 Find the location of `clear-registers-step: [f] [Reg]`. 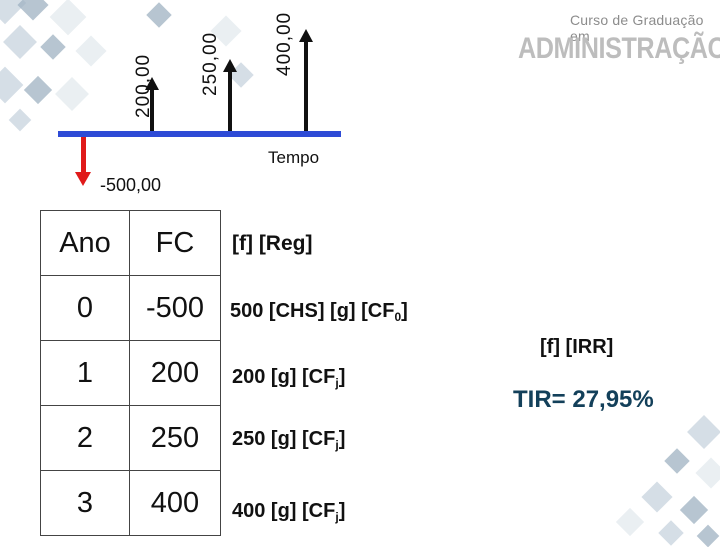

clear-registers-step: [f] [Reg] is located at coordinates (272, 243).